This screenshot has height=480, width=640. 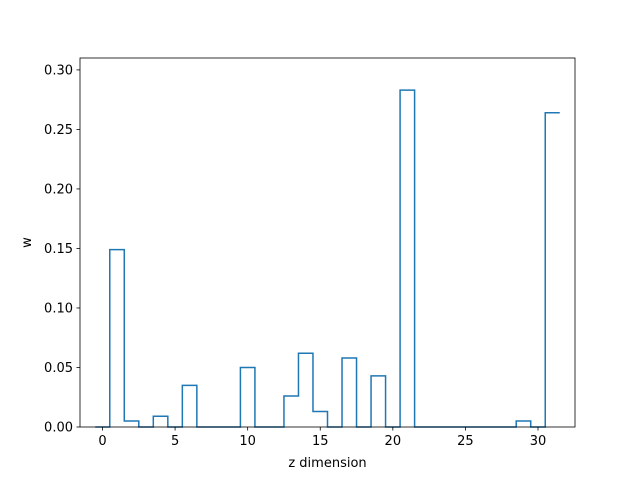 What do you see at coordinates (320, 441) in the screenshot?
I see `x-tick-label: 15` at bounding box center [320, 441].